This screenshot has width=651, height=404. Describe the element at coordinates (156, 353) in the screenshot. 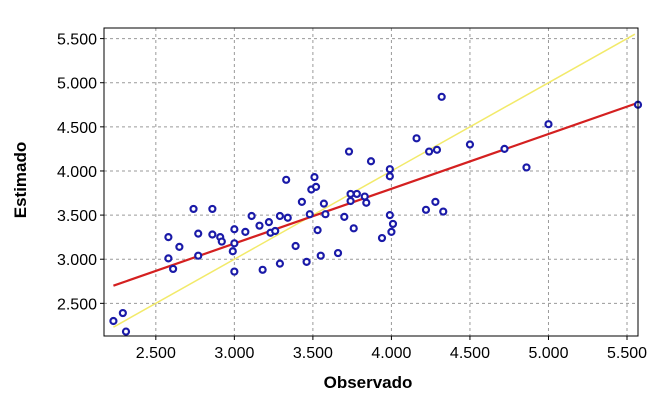

I see `x-tick-label: 2.500` at that location.